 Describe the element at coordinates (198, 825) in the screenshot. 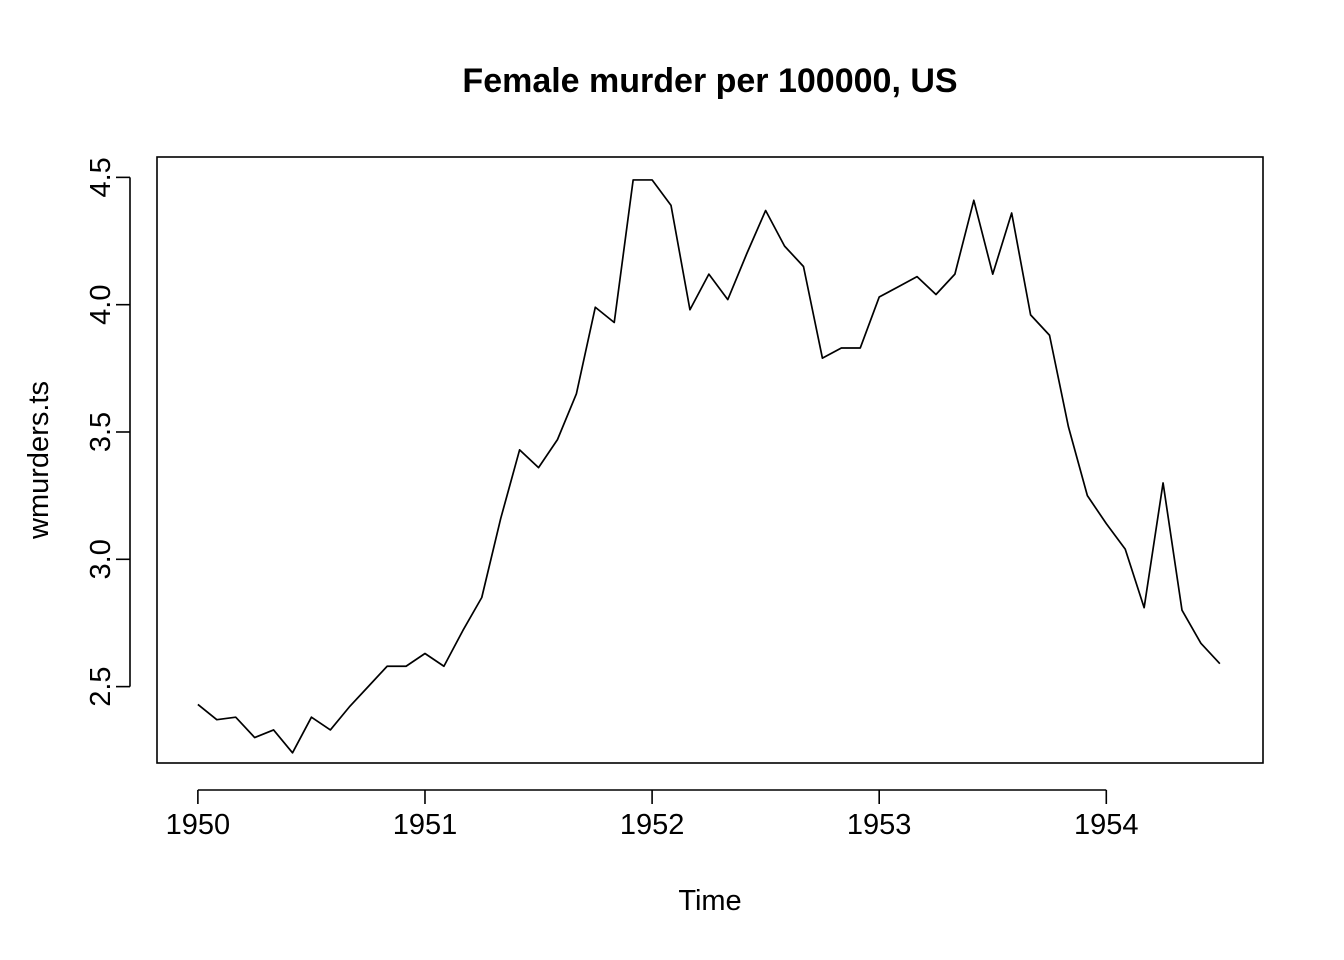

I see `x-tick-label: 1950` at that location.